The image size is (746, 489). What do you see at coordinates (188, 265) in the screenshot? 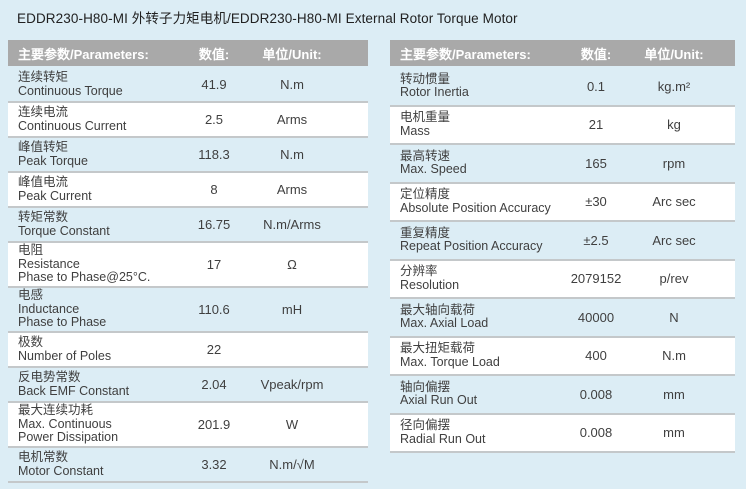
I see `table-row: 电阻 Resistance Phase to Phase@25°C. 17 Ω` at bounding box center [188, 265].